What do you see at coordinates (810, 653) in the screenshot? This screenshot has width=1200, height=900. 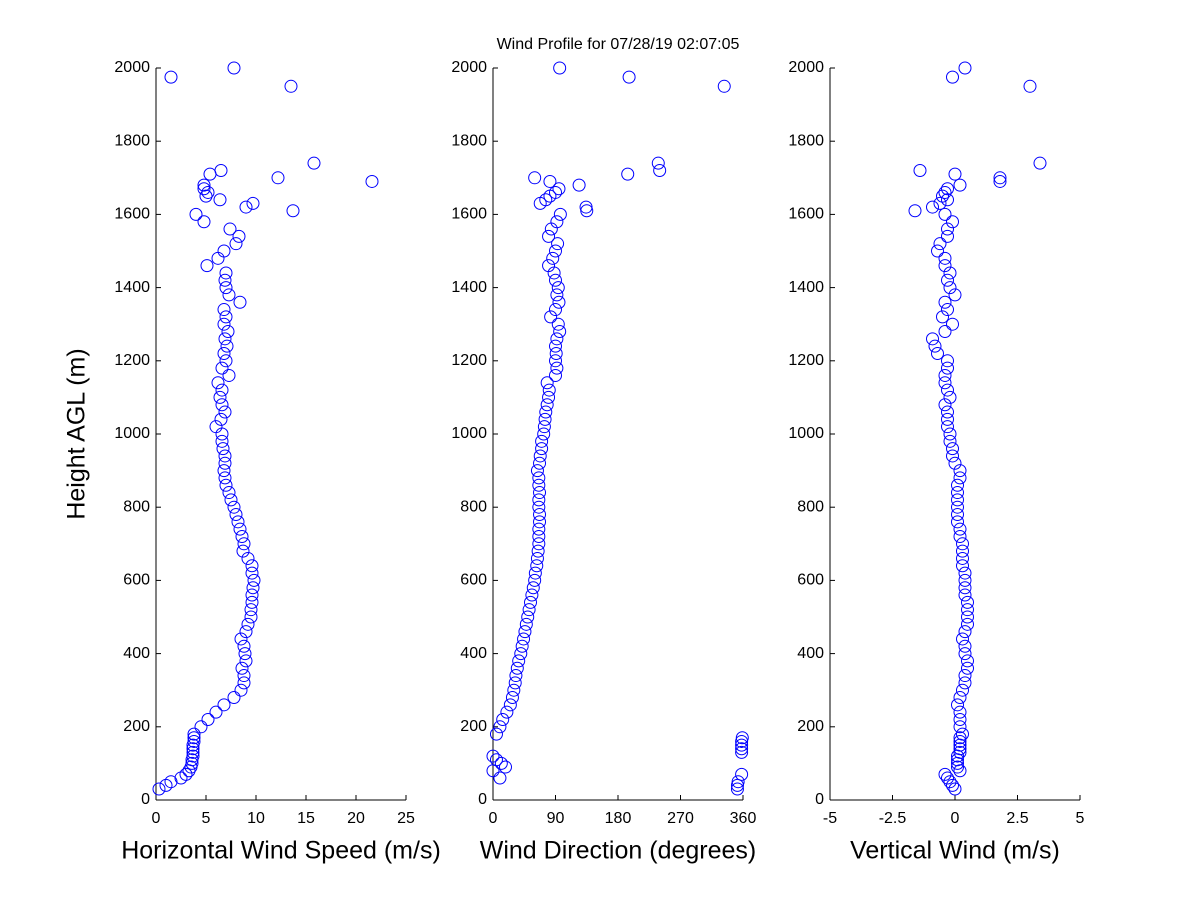 I see `y-tick-label: 400` at bounding box center [810, 653].